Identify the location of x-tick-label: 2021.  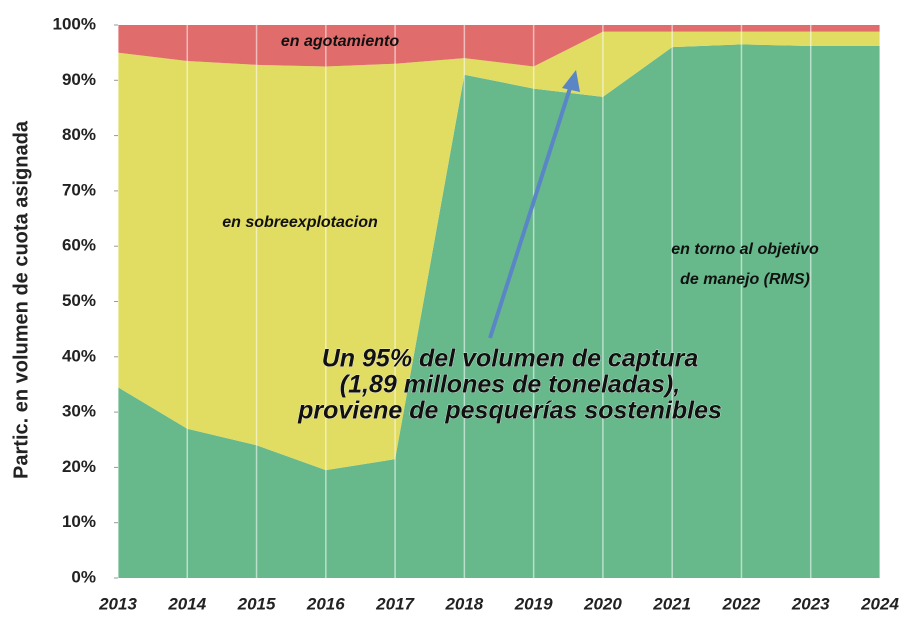
(671, 603).